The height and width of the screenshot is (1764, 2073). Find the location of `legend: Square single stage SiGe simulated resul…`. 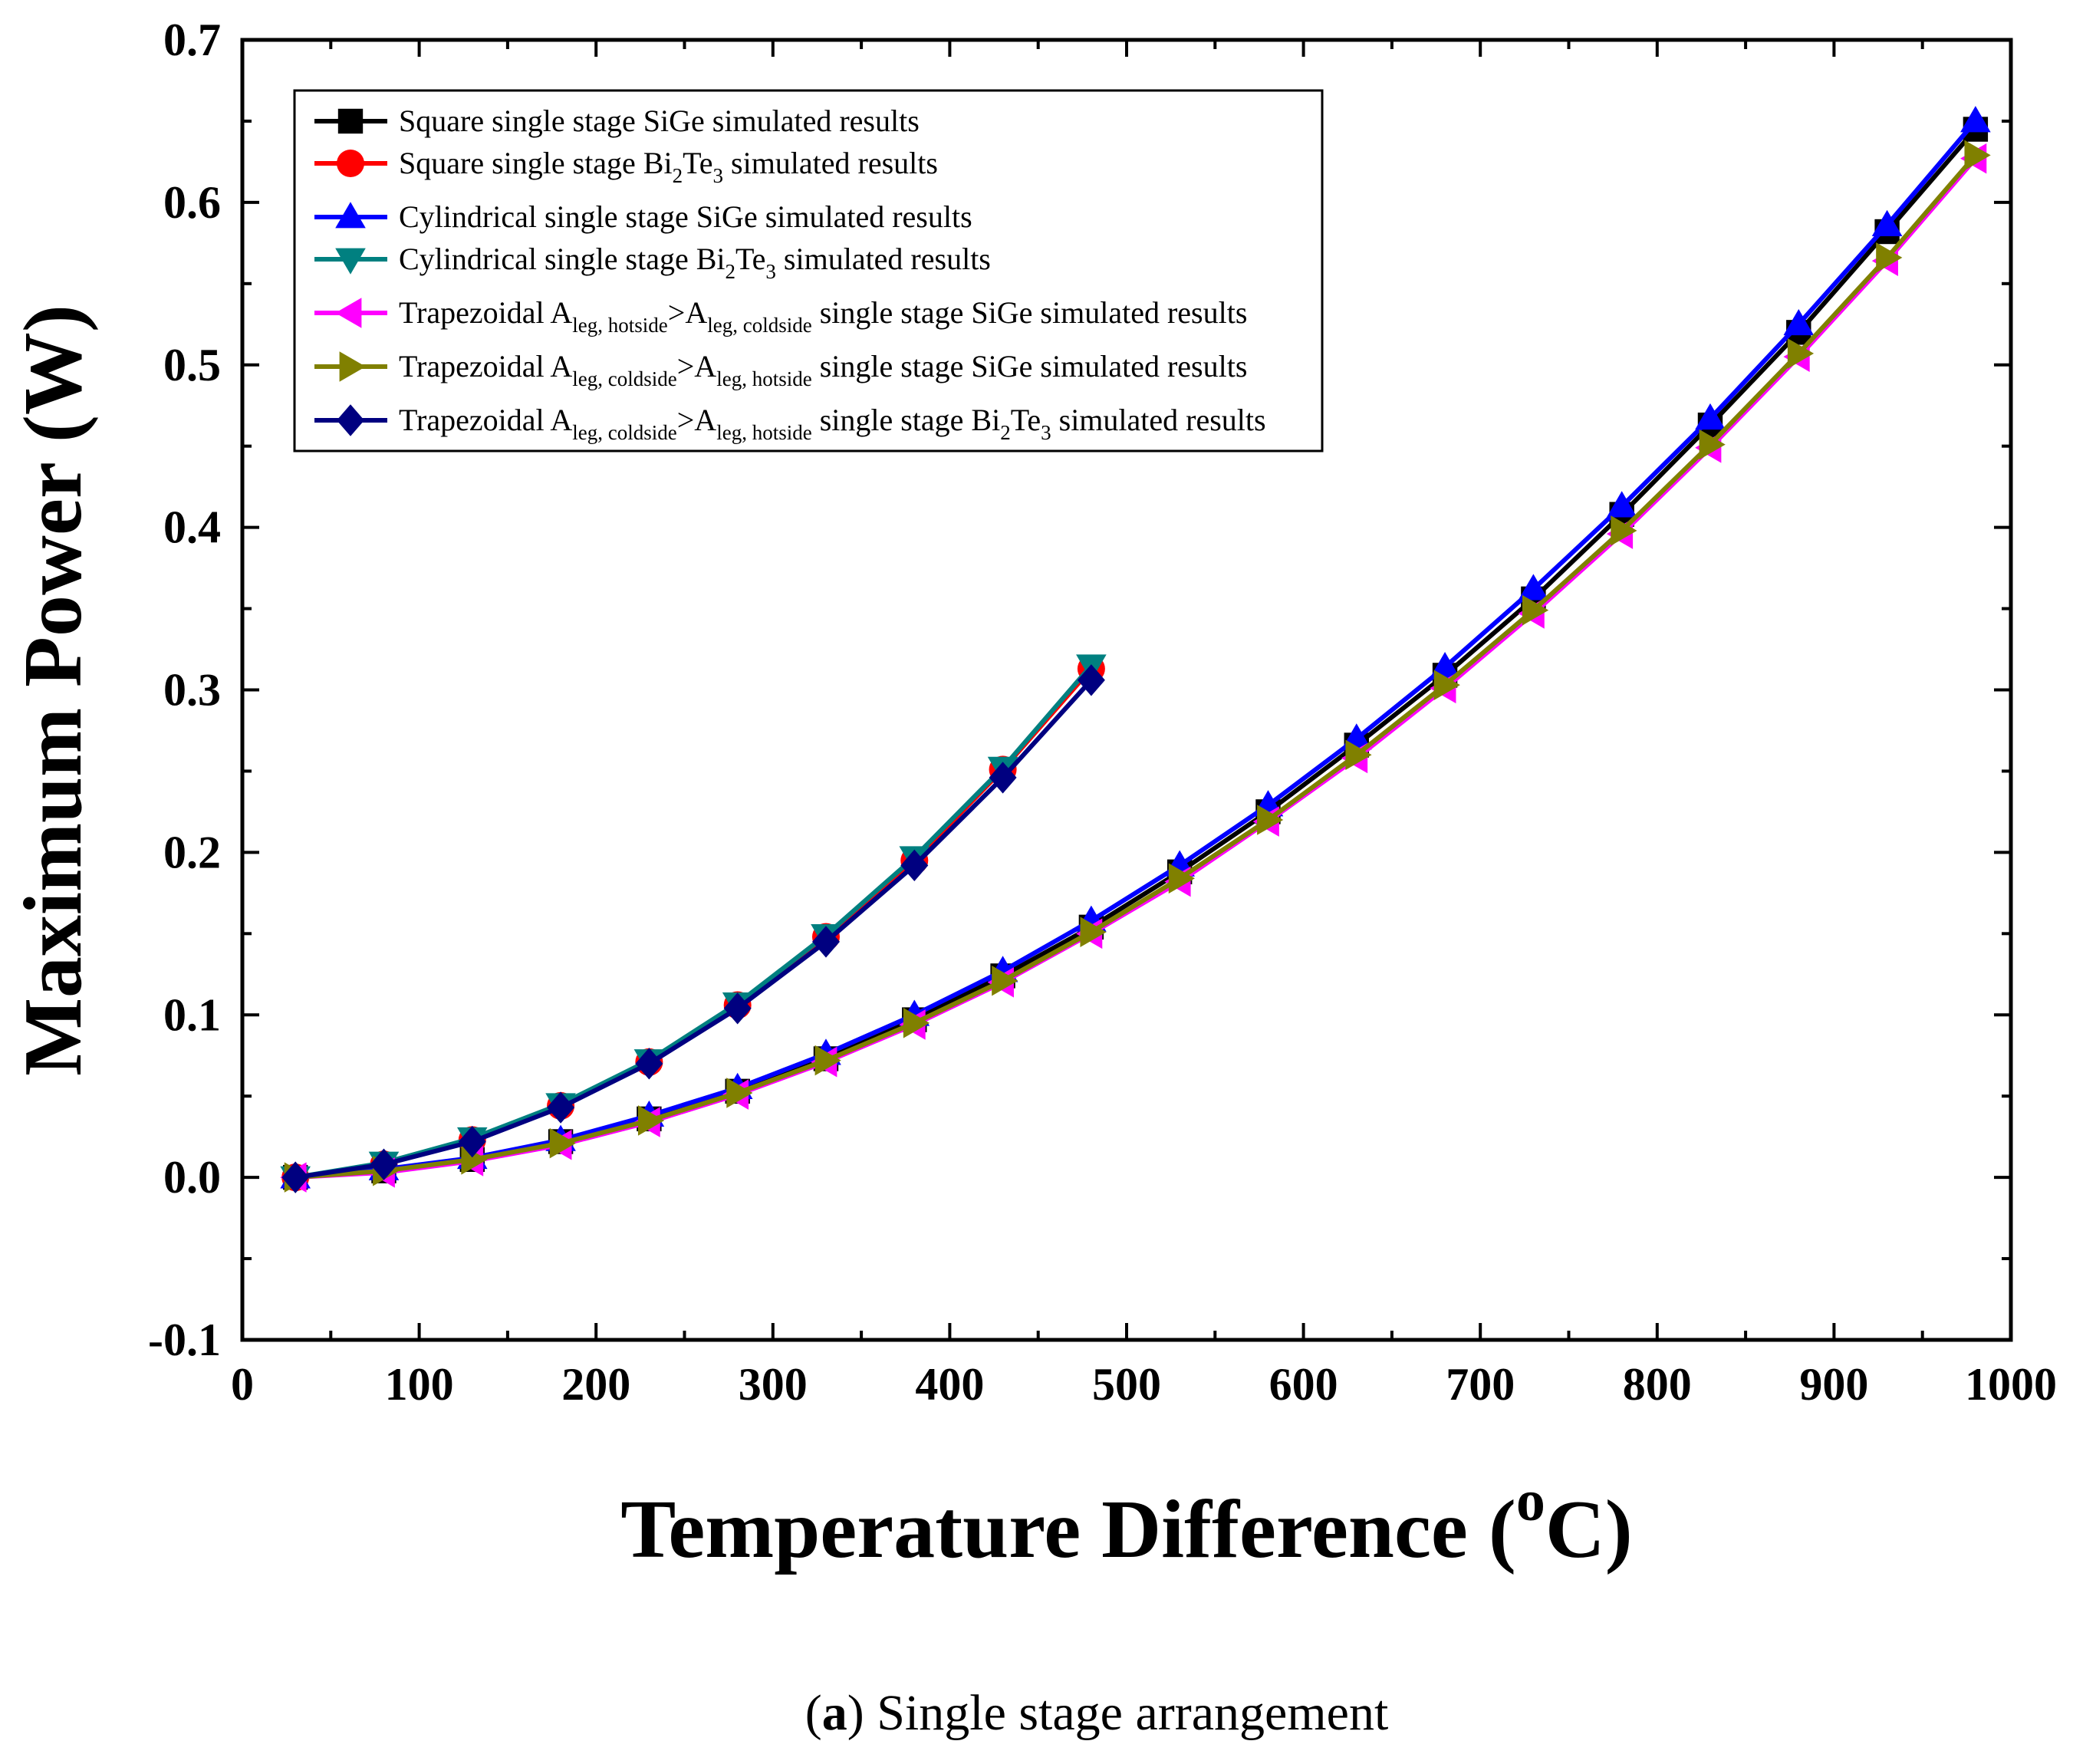

legend: Square single stage SiGe simulated resul… is located at coordinates (808, 271).